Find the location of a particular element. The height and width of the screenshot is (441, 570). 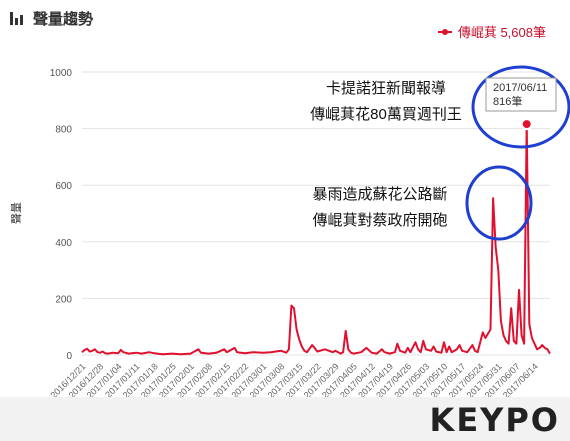

footer-band is located at coordinates (285, 419).